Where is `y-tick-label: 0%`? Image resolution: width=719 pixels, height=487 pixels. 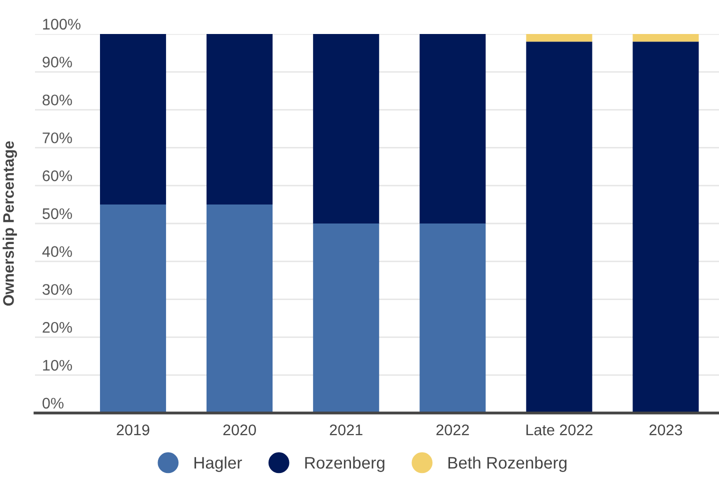
y-tick-label: 0% is located at coordinates (53, 403).